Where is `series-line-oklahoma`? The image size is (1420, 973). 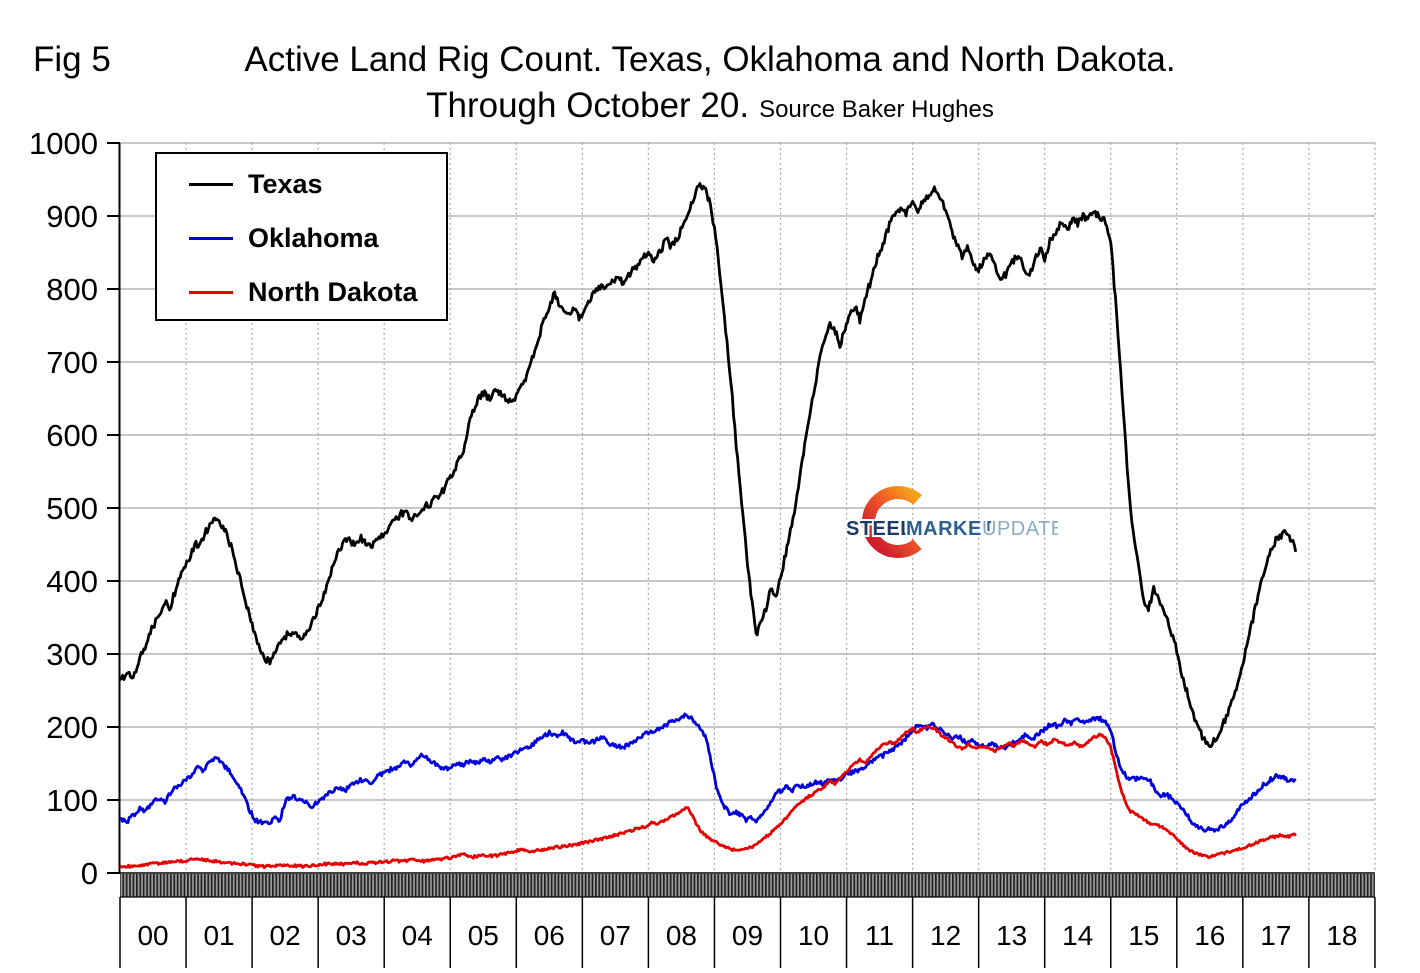 series-line-oklahoma is located at coordinates (708, 772).